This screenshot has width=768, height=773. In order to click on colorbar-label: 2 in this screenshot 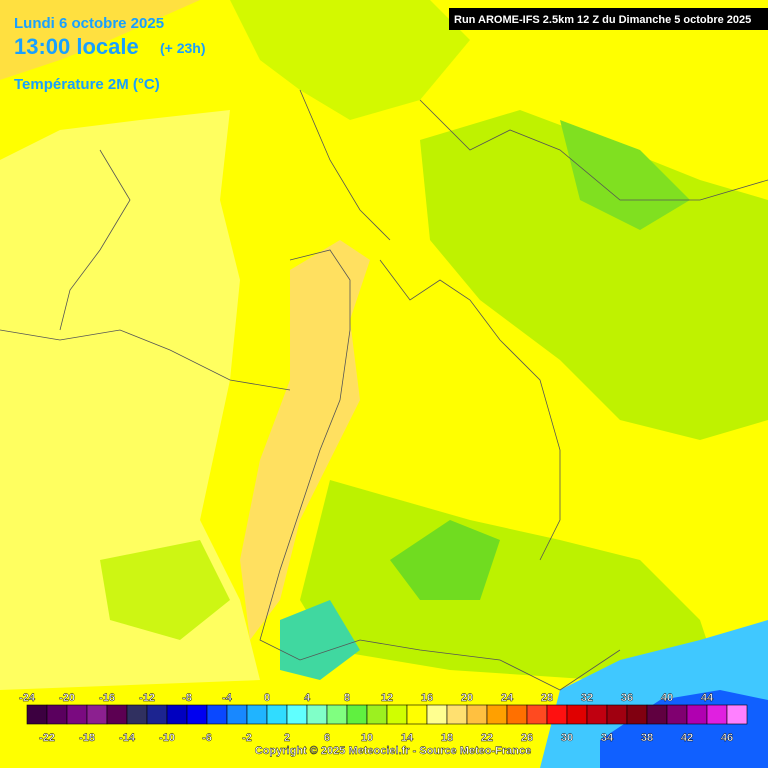, I will do `click(287, 738)`.